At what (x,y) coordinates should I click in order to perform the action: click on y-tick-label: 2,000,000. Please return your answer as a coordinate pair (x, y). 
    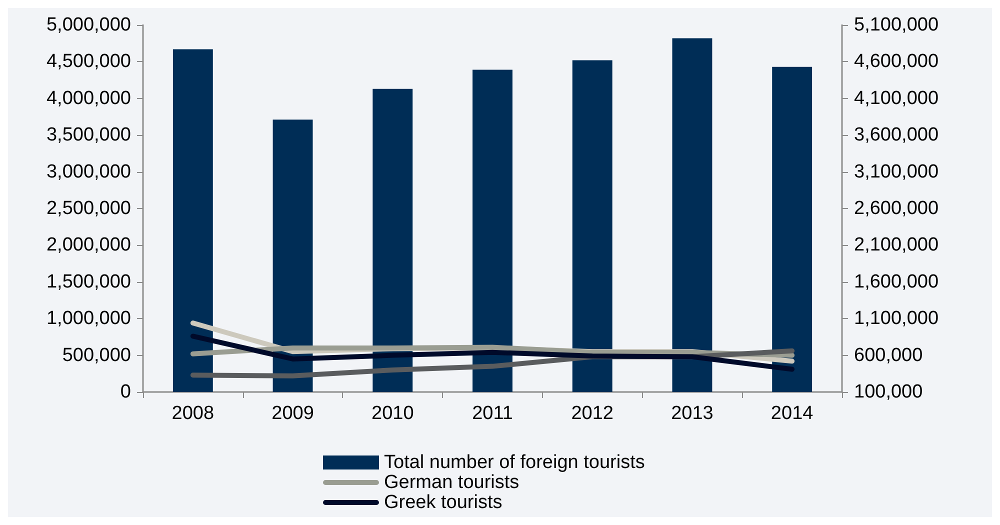
    Looking at the image, I should click on (88, 245).